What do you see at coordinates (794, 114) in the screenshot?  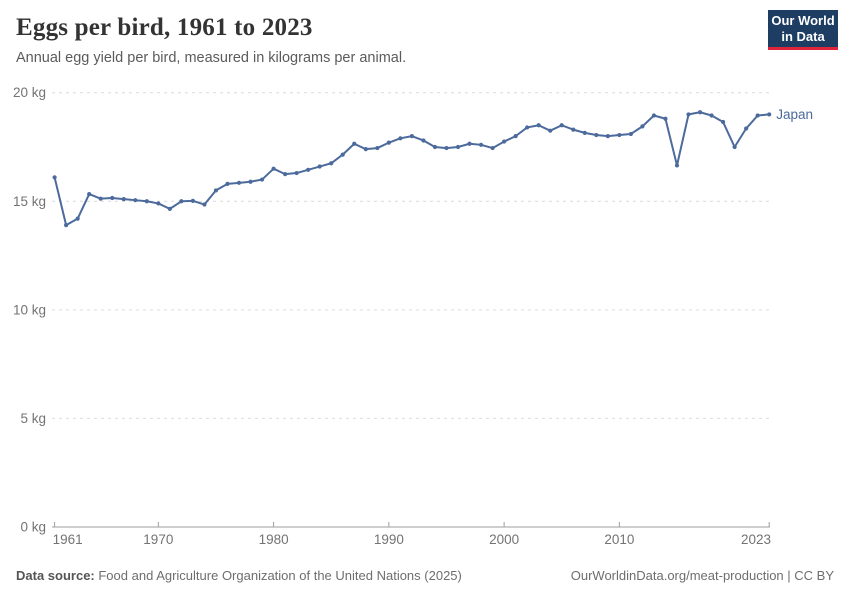 I see `series-label-japan: Japan` at bounding box center [794, 114].